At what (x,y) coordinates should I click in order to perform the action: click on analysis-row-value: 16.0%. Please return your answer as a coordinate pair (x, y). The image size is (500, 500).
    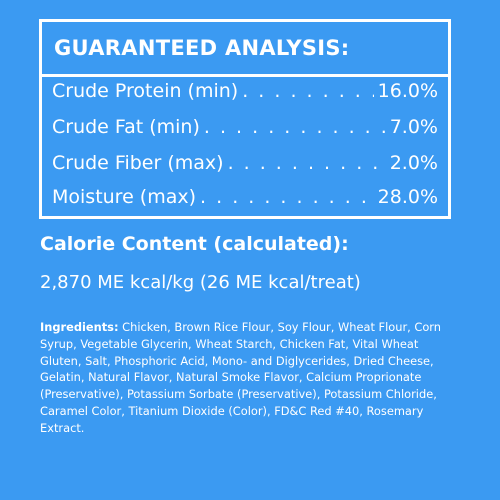
    Looking at the image, I should click on (407, 91).